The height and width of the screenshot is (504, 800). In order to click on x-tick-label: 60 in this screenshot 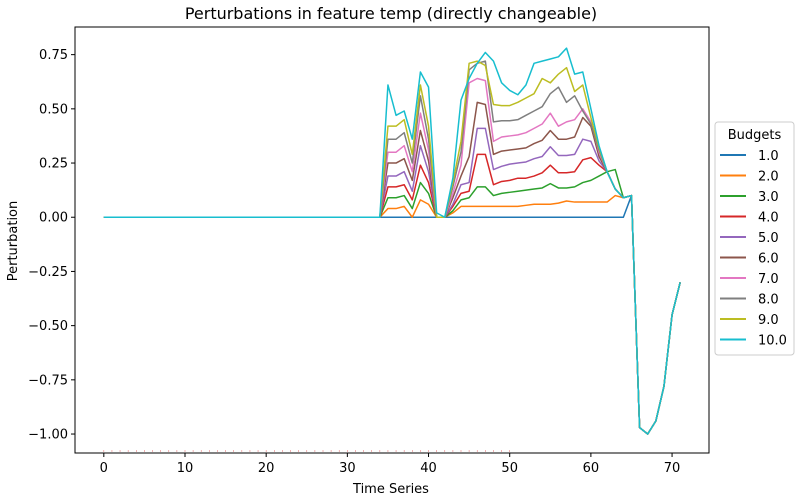, I will do `click(591, 468)`.